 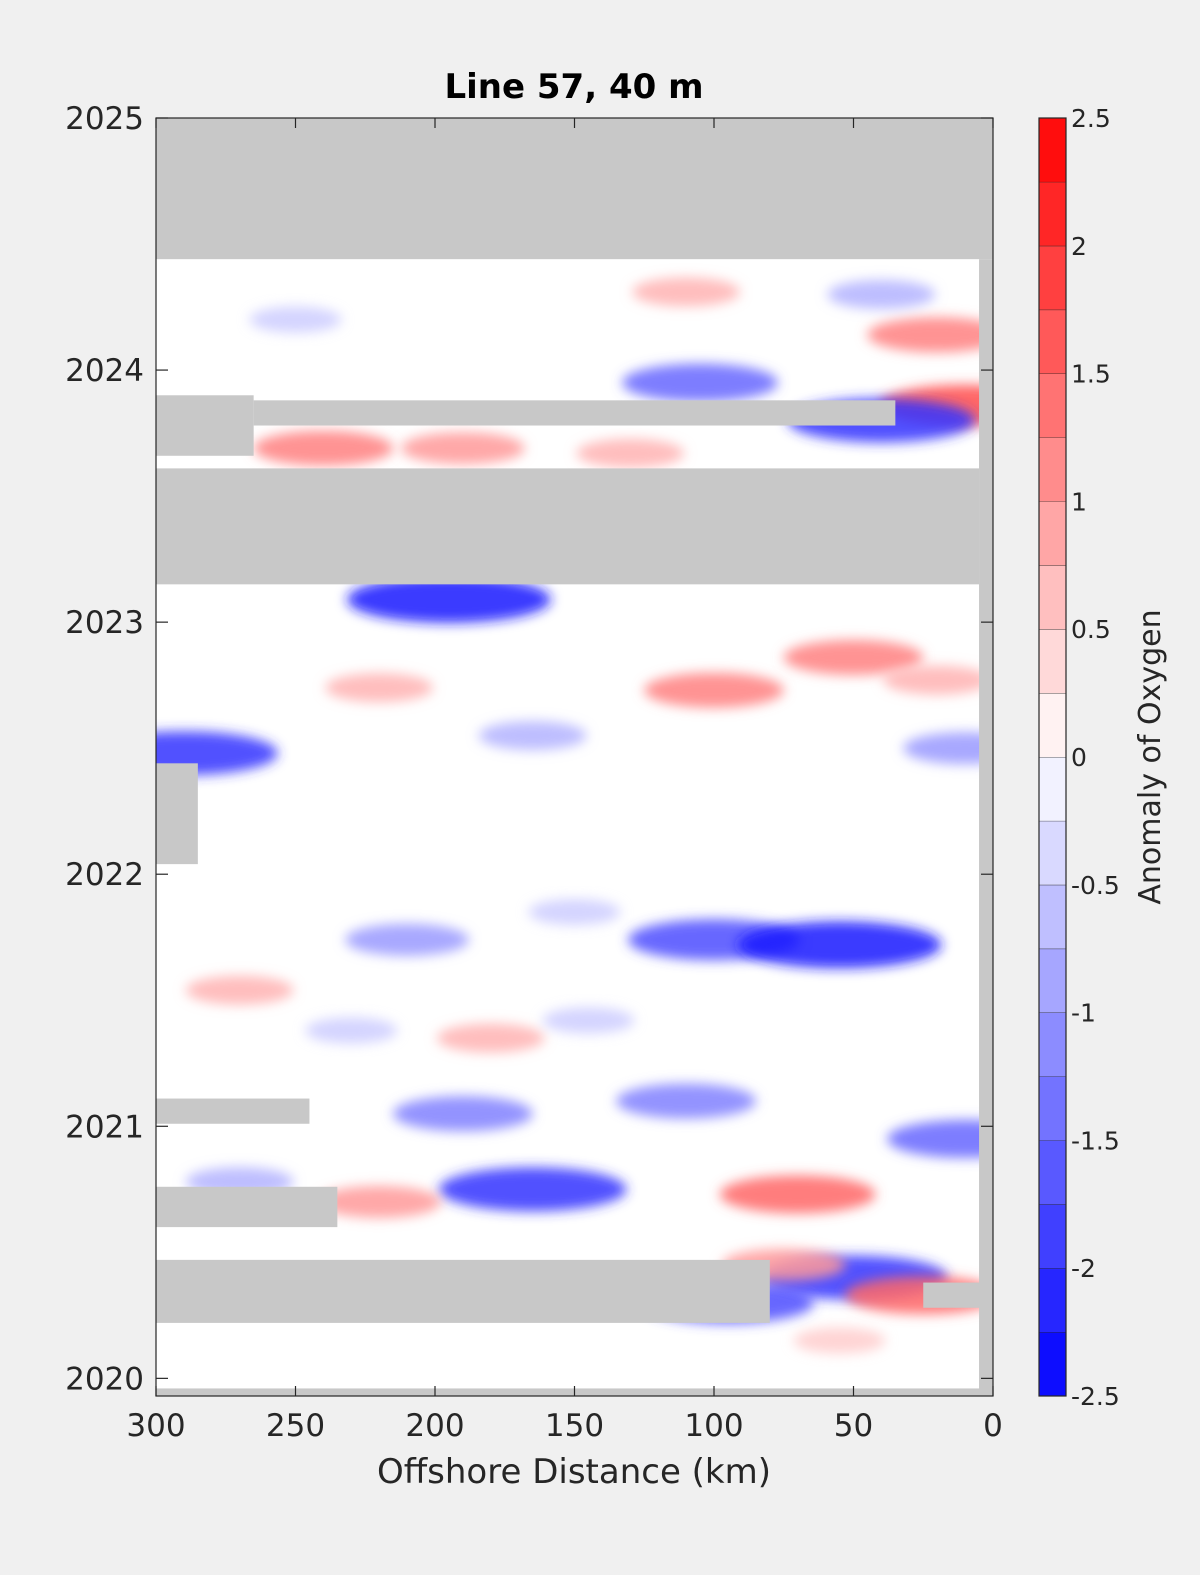 I want to click on x-tick-label: 250, so click(x=295, y=1426).